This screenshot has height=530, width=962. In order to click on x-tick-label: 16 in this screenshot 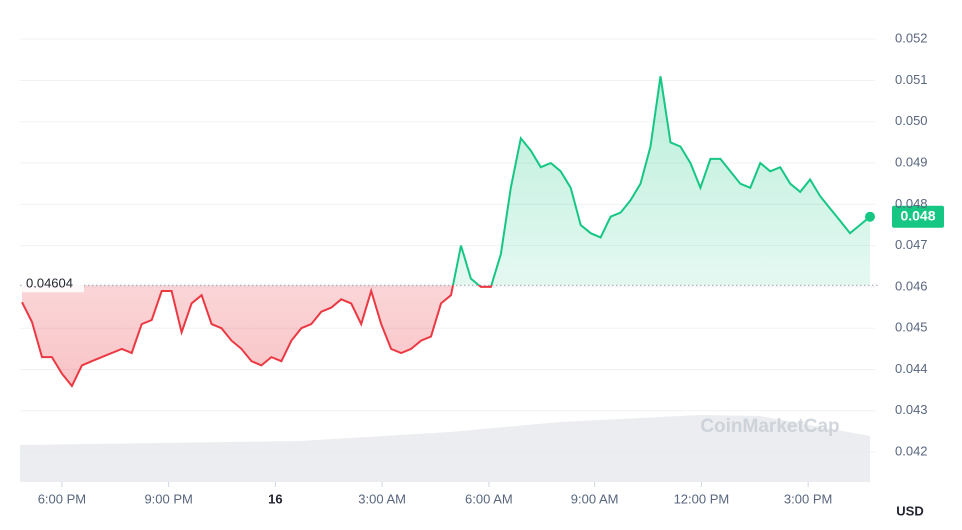, I will do `click(275, 498)`.